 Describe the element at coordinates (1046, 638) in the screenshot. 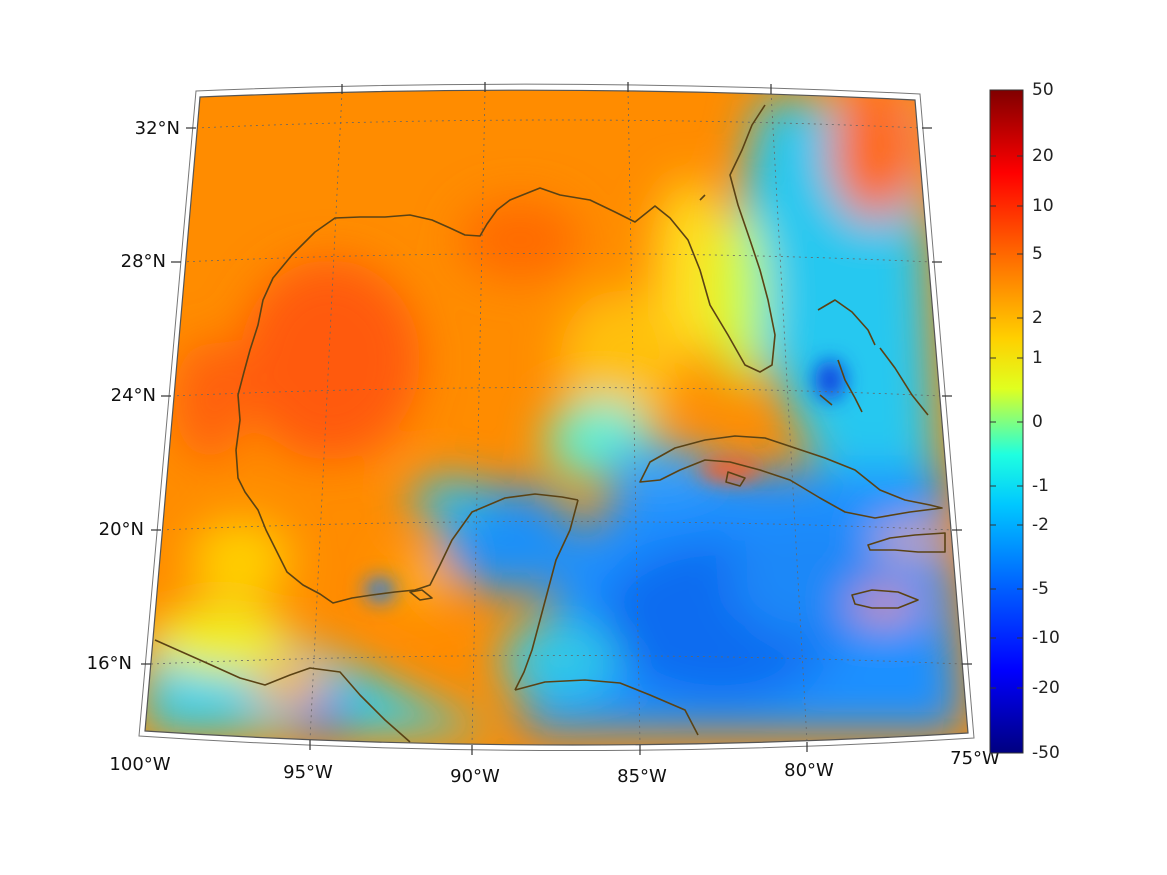

I see `colorbar-tick-label: -10` at that location.